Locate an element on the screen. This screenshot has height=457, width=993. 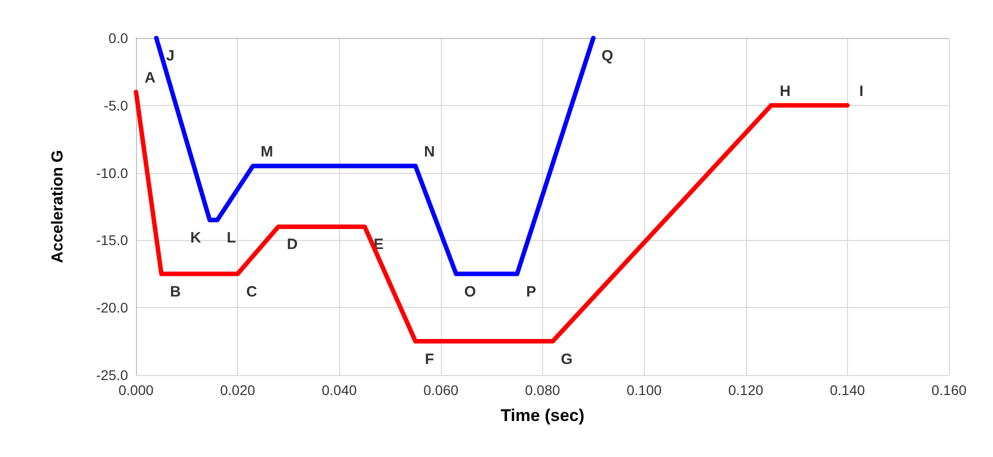
x-tick-label: 0.080 is located at coordinates (542, 390).